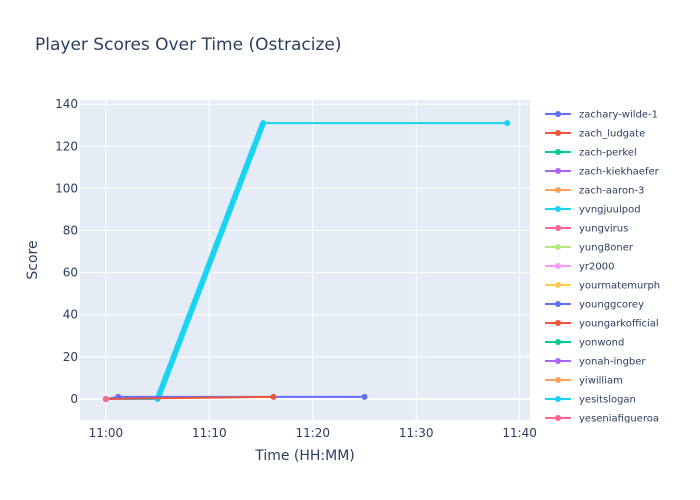 The width and height of the screenshot is (700, 500). I want to click on legend-item: yeseniafigueroa, so click(602, 419).